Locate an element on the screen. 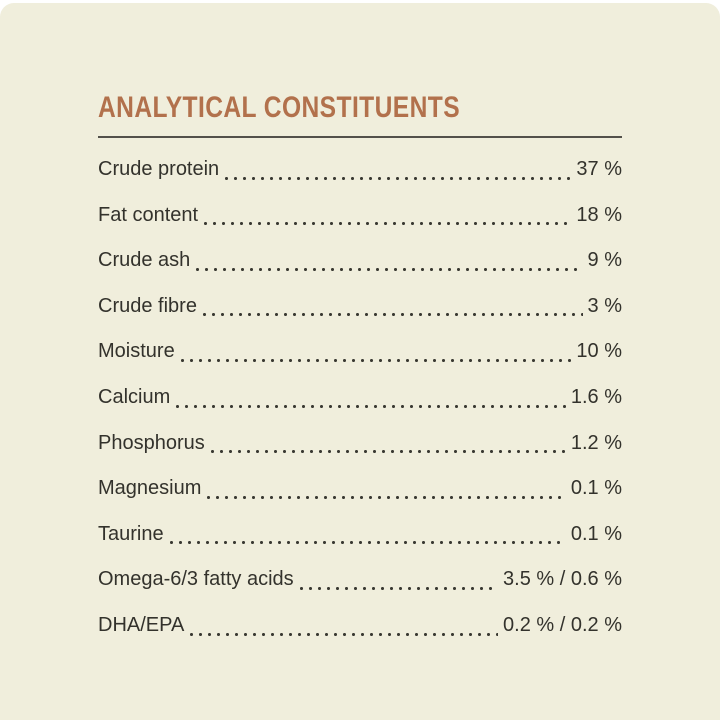  row-value: 37 % is located at coordinates (599, 169).